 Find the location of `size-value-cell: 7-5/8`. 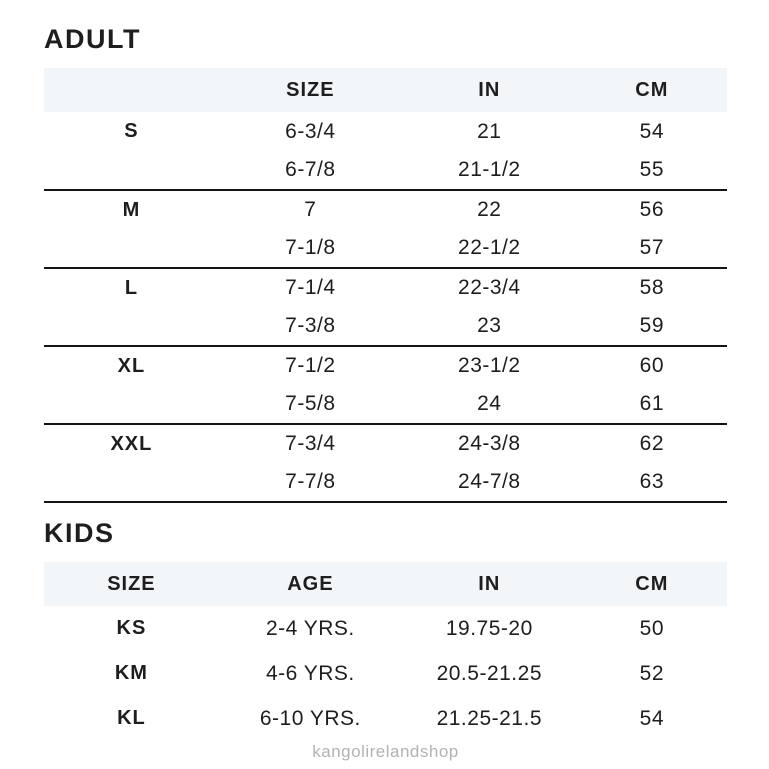

size-value-cell: 7-5/8 is located at coordinates (310, 405).